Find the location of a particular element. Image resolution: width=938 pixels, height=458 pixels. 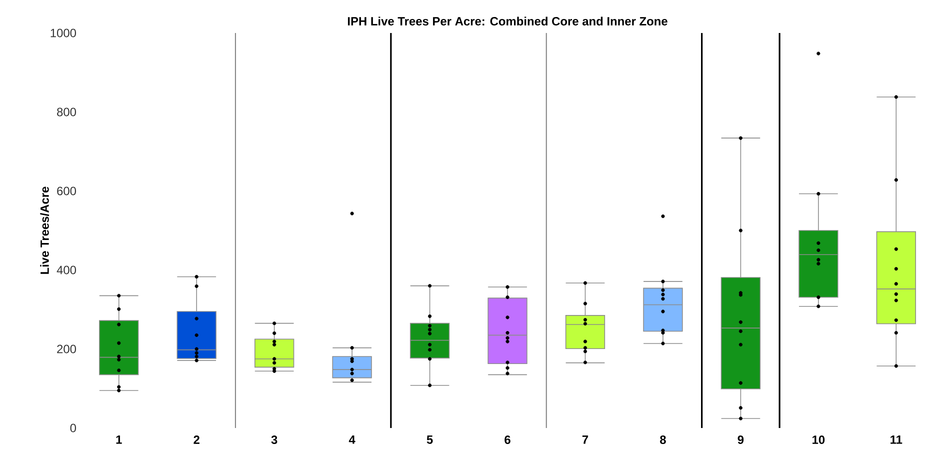

y-tick-label: 0 is located at coordinates (73, 428).